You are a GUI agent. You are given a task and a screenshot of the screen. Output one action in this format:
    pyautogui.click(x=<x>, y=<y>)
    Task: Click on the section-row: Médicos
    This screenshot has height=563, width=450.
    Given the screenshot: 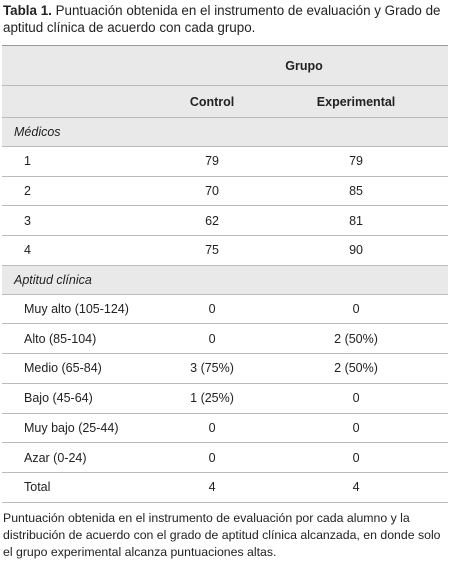 What is the action you would take?
    pyautogui.click(x=225, y=132)
    